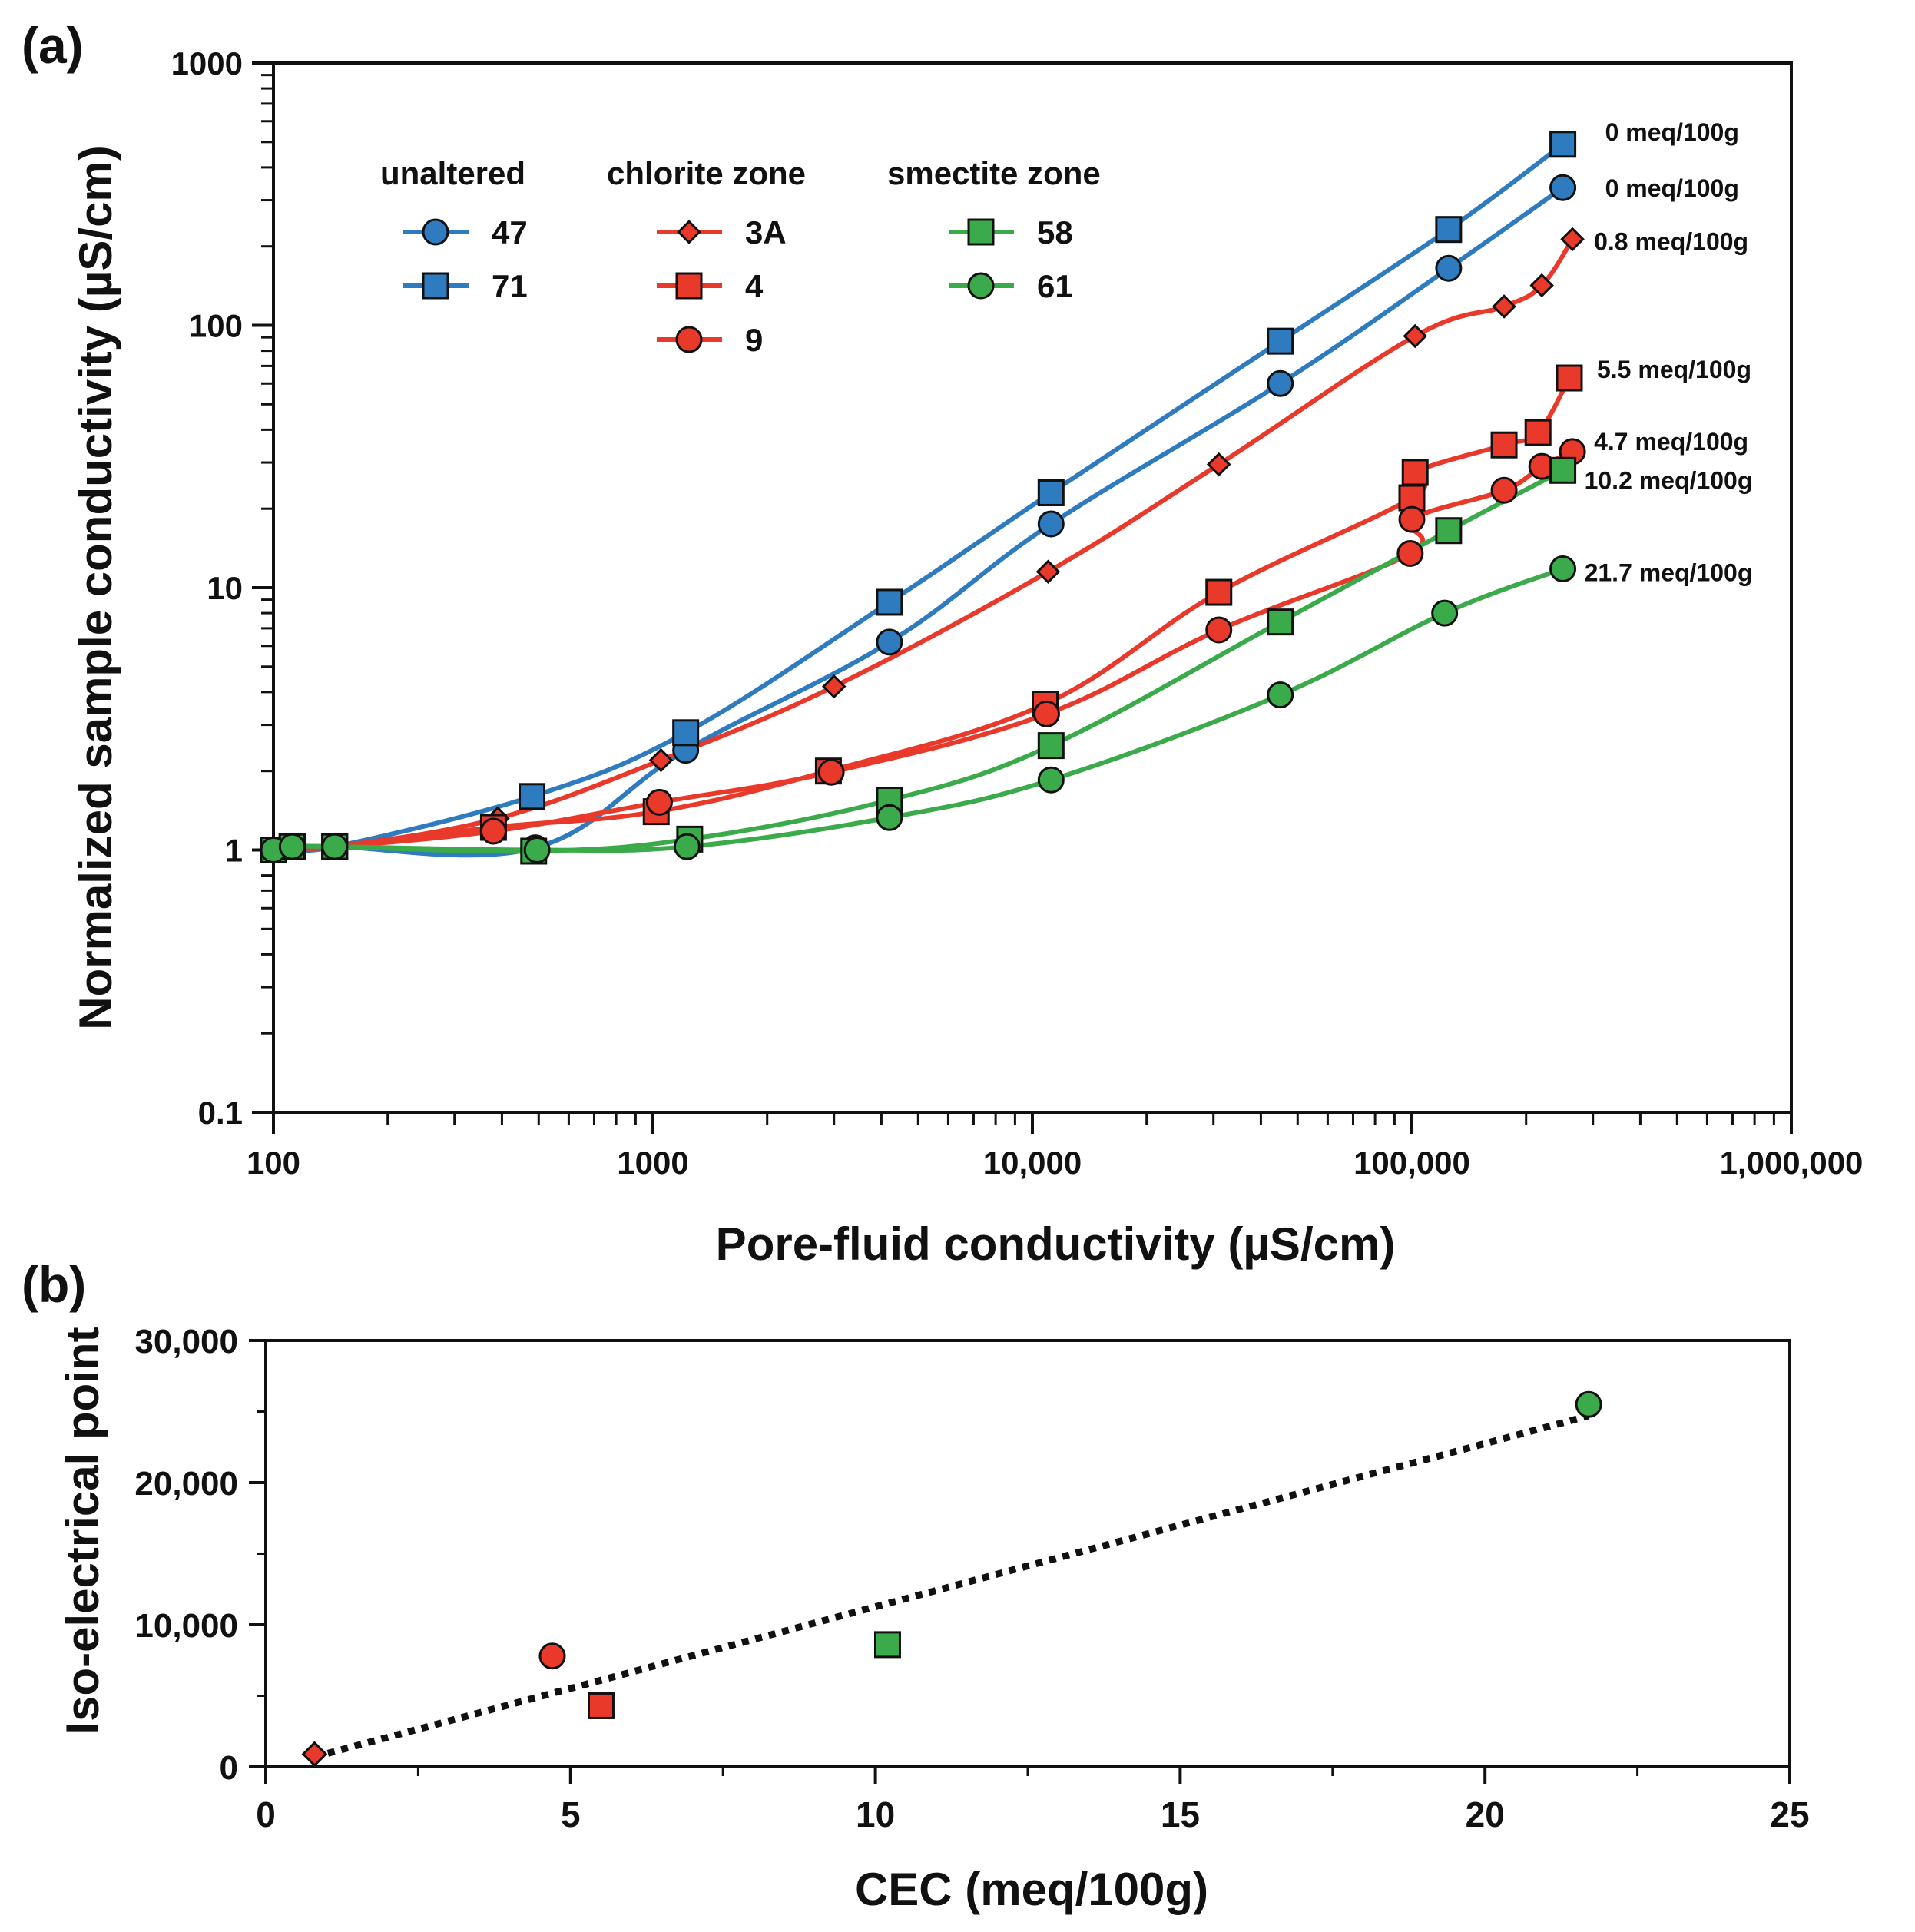 The image size is (1915, 1932). What do you see at coordinates (1669, 480) in the screenshot?
I see `cec-label-58: 10.2 meq/100g` at bounding box center [1669, 480].